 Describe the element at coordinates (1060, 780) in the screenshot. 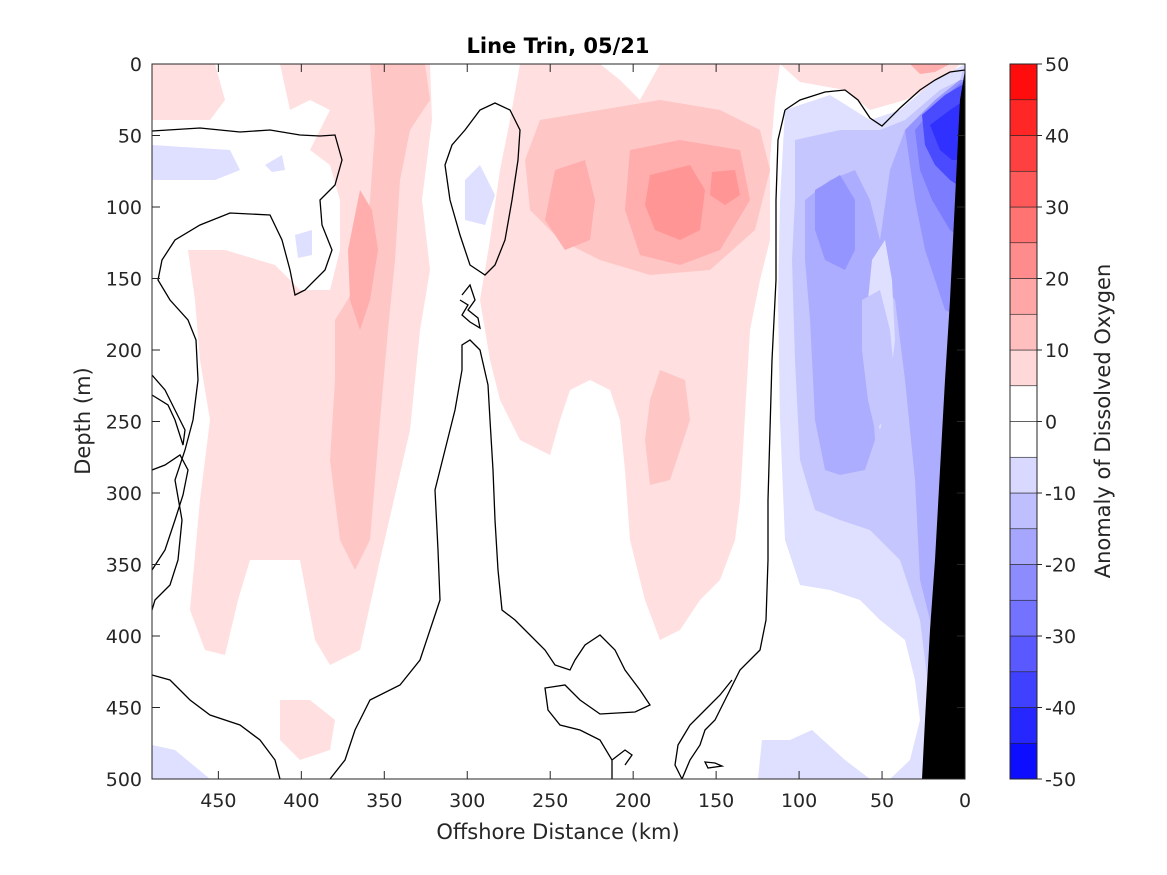

I see `colorbar-tick-label: -50` at that location.